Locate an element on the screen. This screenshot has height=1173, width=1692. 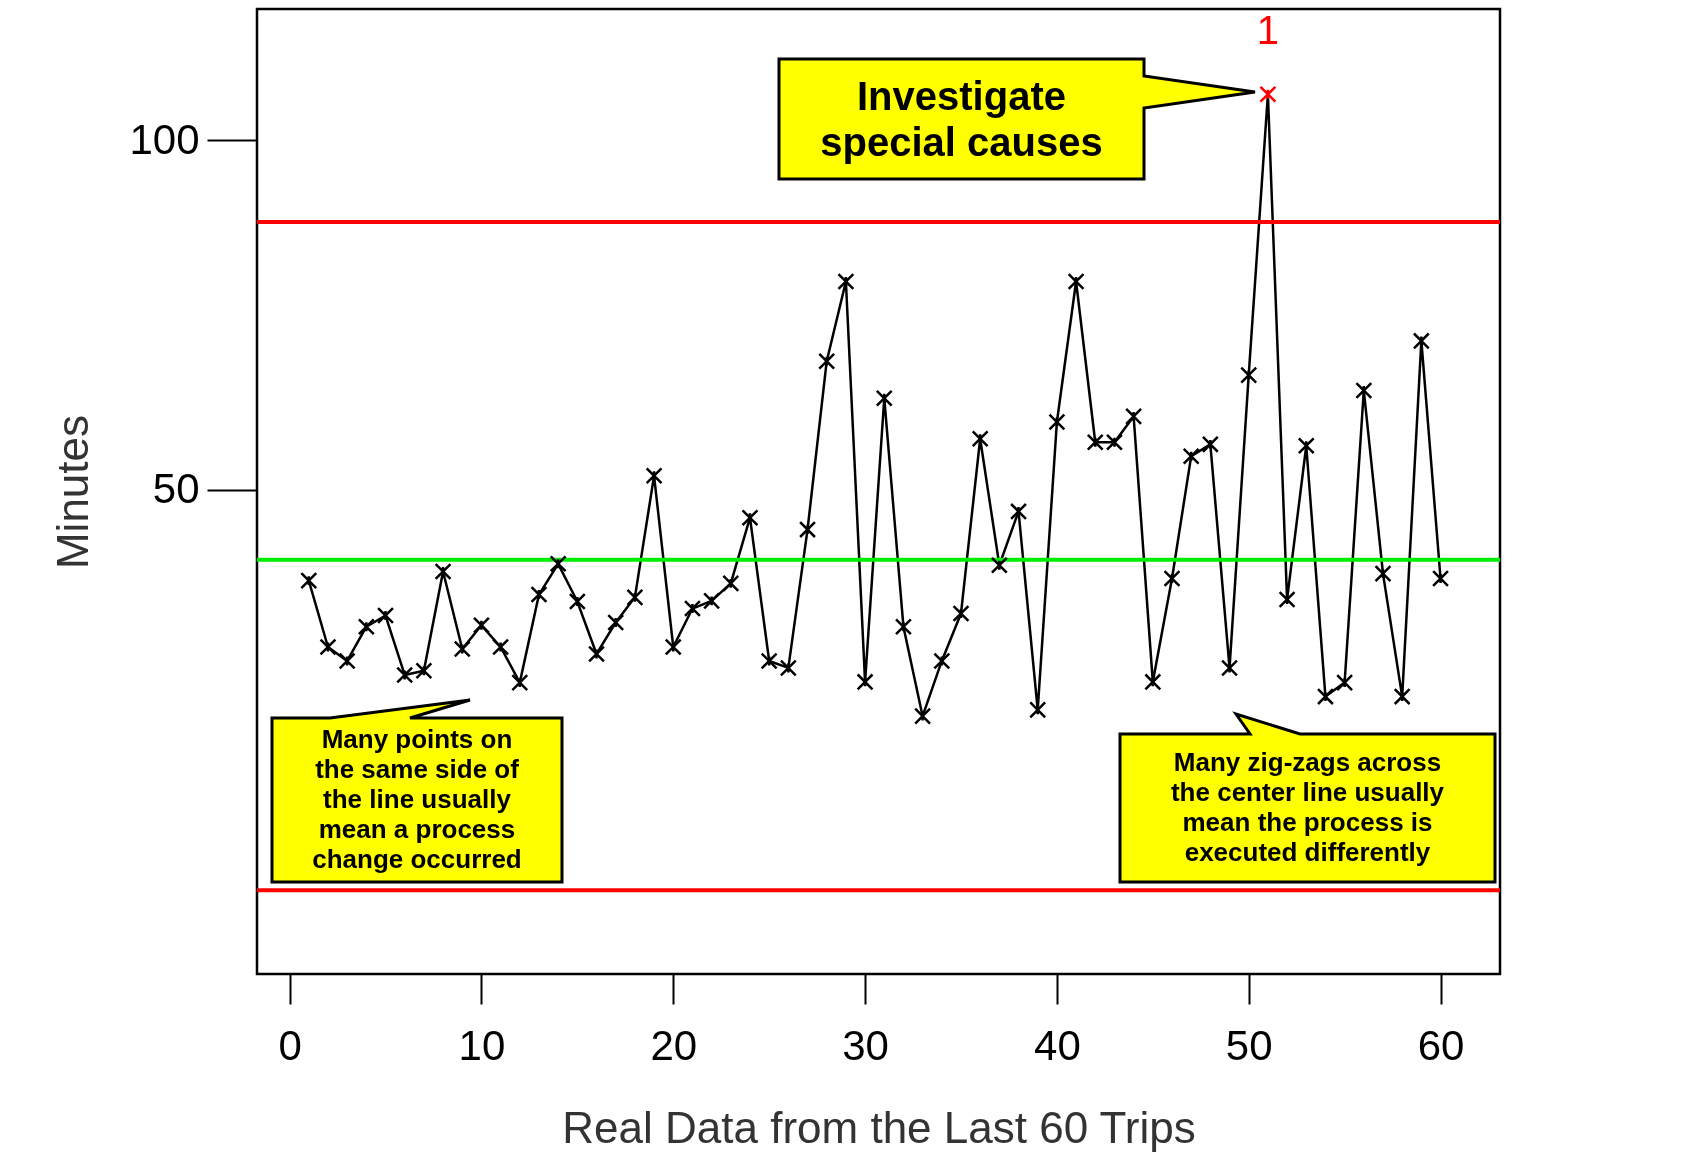
x-tick-label: 40 is located at coordinates (1057, 1045).